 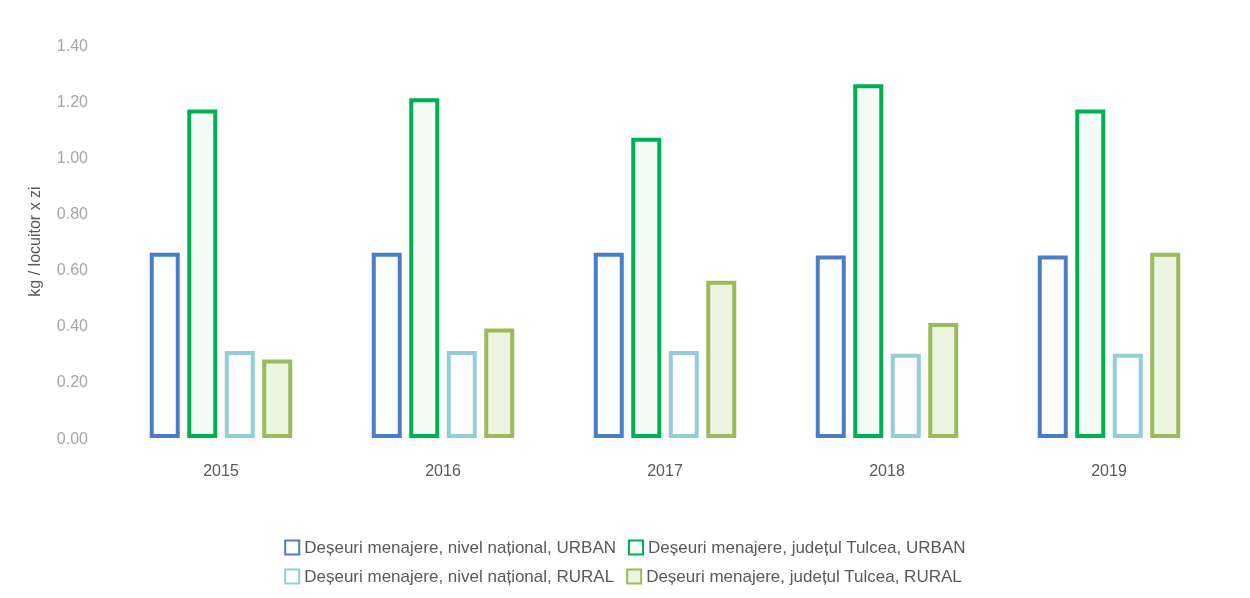 What do you see at coordinates (72, 101) in the screenshot?
I see `y-tick-label: 1.20` at bounding box center [72, 101].